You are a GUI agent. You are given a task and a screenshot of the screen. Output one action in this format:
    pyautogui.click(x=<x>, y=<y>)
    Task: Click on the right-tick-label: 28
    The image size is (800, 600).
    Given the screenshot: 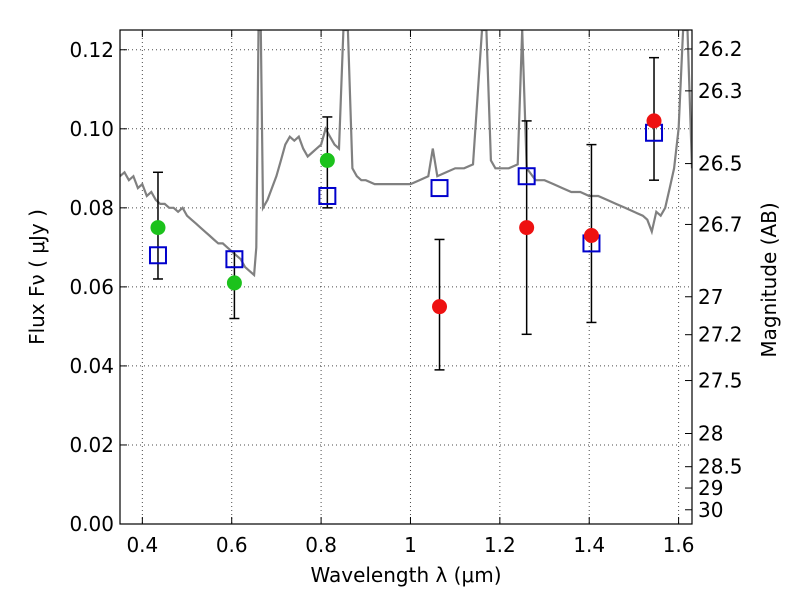 What is the action you would take?
    pyautogui.click(x=710, y=433)
    